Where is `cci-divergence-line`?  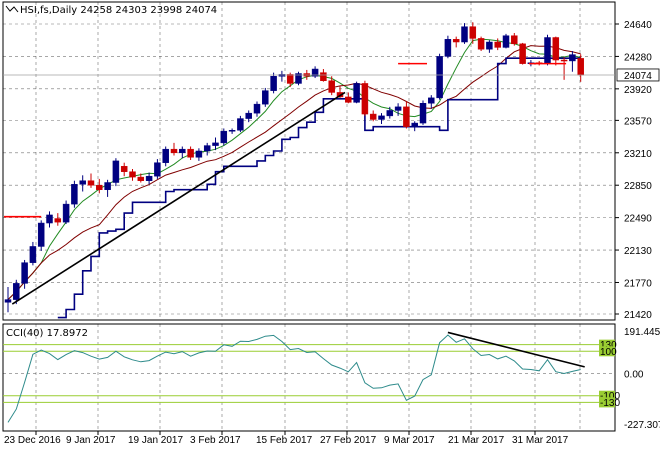
cci-divergence-line is located at coordinates (516, 349).